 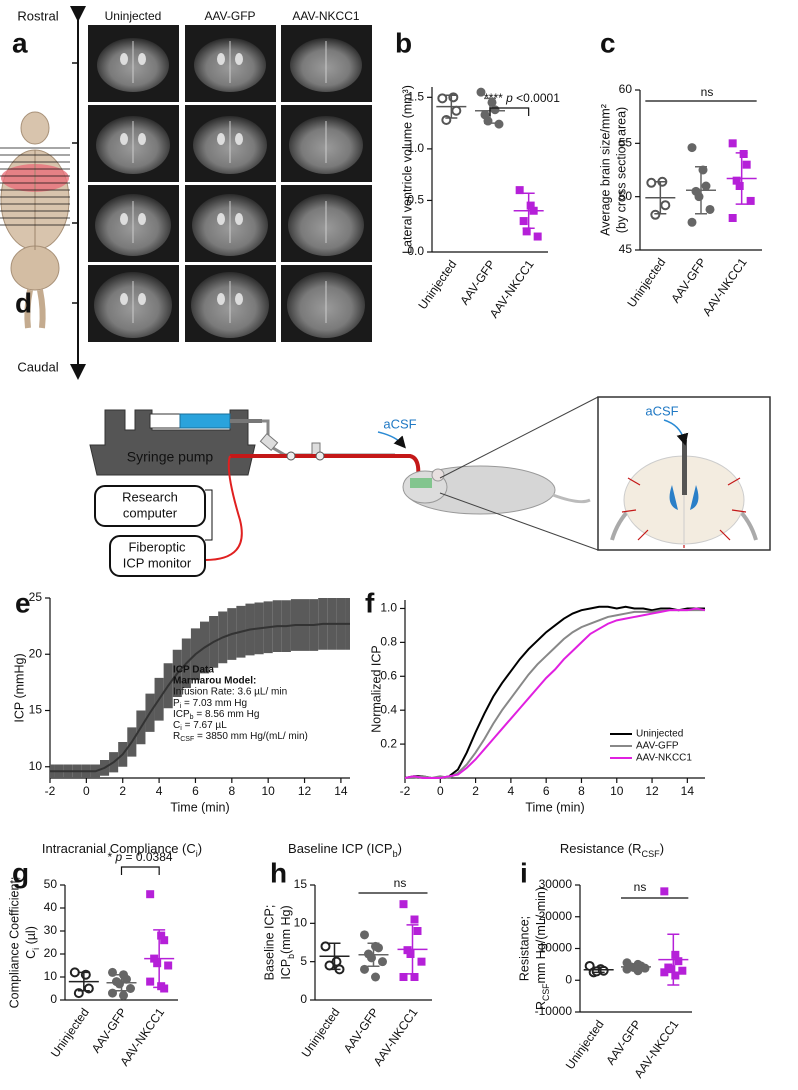 What do you see at coordinates (187, 739) in the screenshot?
I see `subscript: CSF` at bounding box center [187, 739].